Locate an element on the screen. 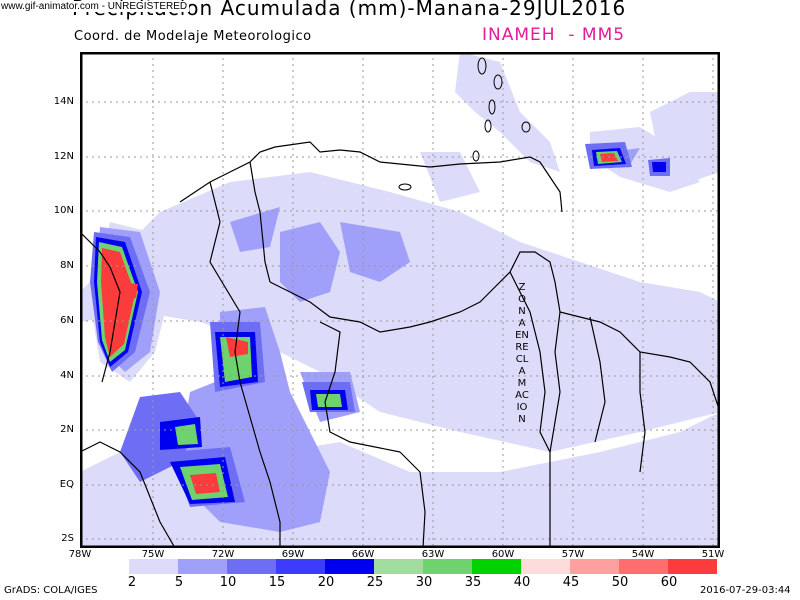 This screenshot has width=800, height=600. legend-label: 50 is located at coordinates (620, 582).